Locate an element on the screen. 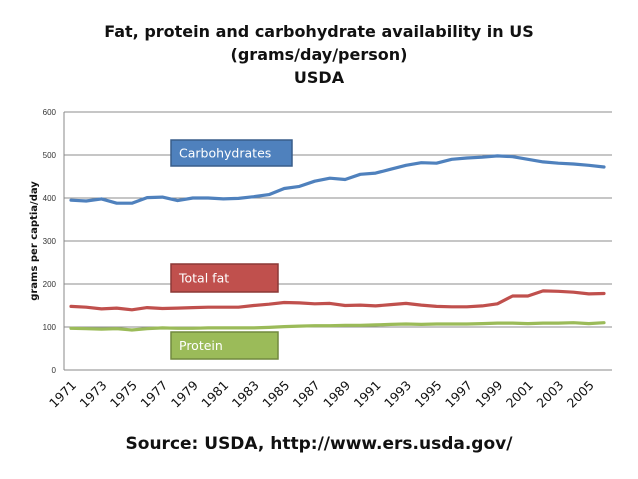 This screenshot has width=638, height=479. x-tick-label: 2001 is located at coordinates (519, 394).